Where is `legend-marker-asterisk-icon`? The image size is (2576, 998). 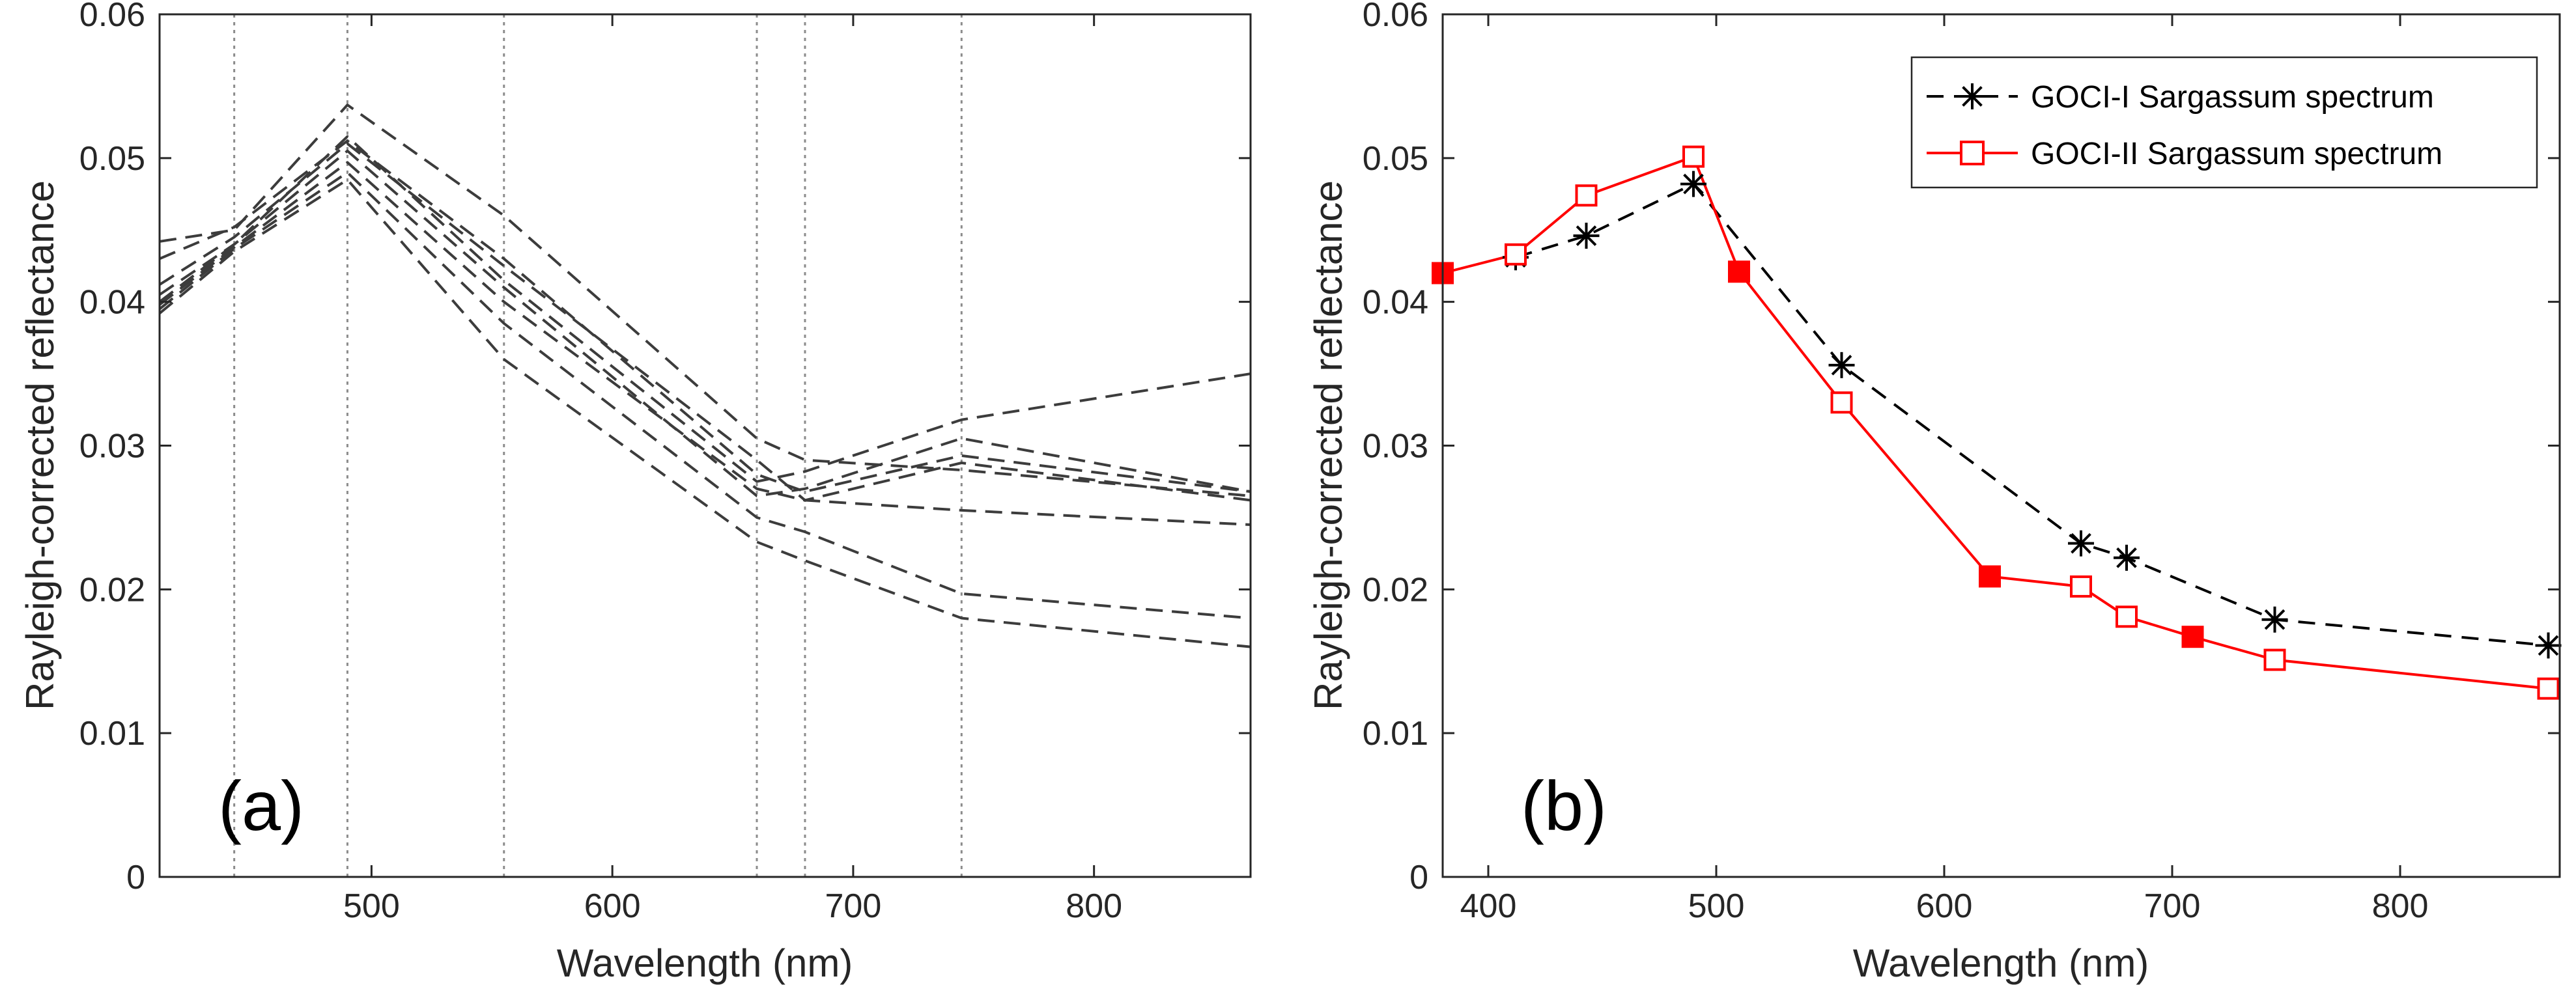
legend-marker-asterisk-icon is located at coordinates (1972, 96).